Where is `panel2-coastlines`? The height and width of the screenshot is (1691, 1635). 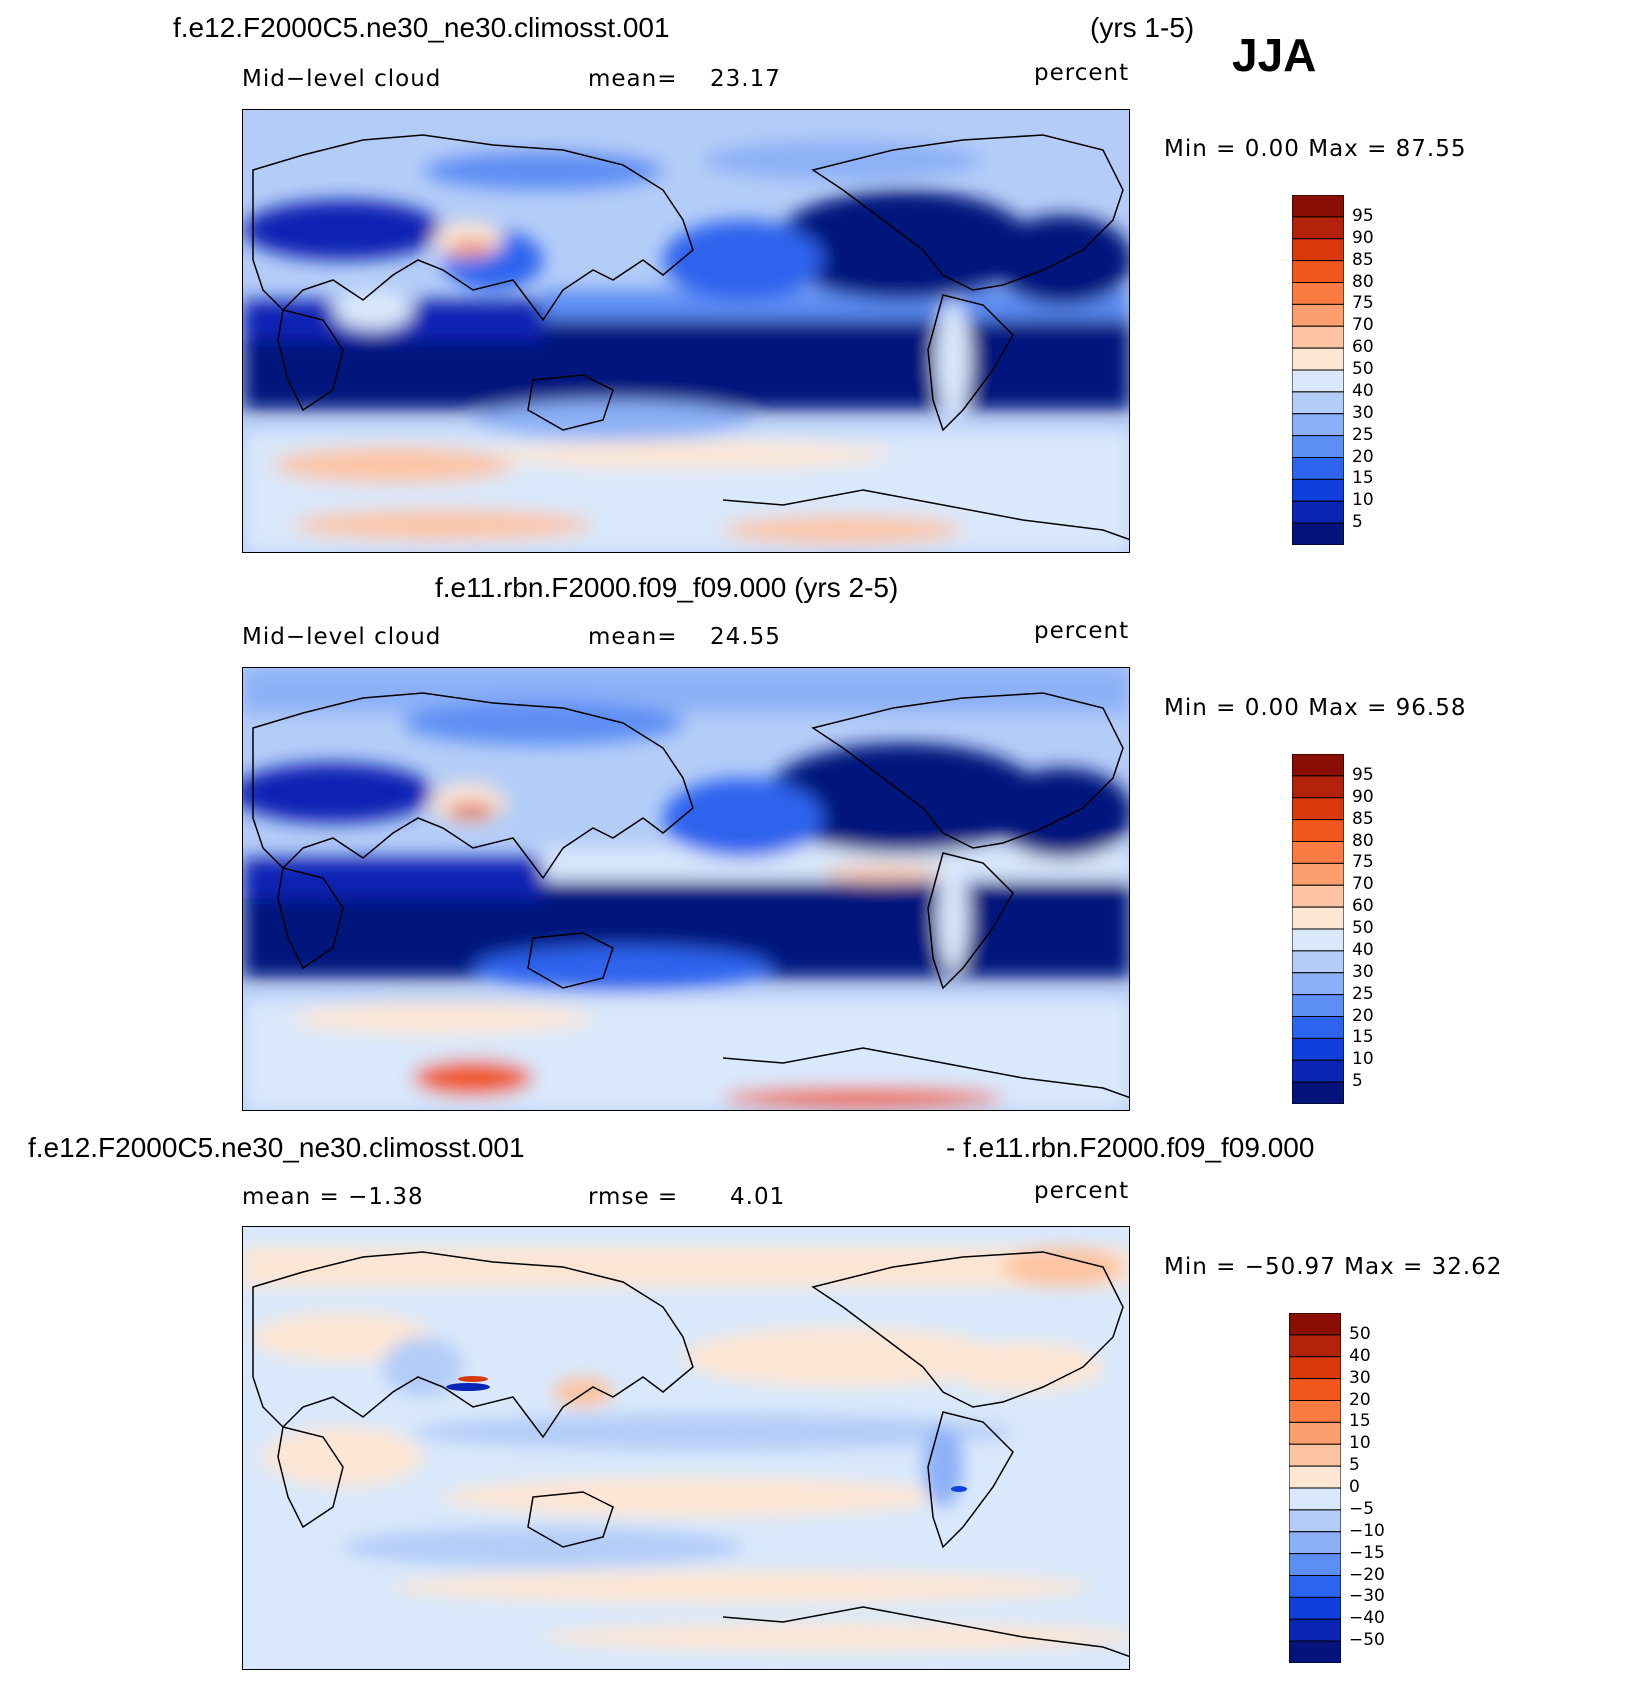
panel2-coastlines is located at coordinates (690, 895).